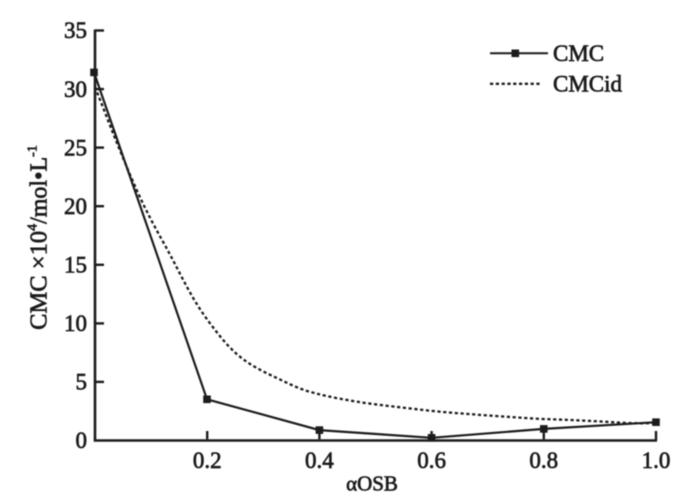  What do you see at coordinates (75, 265) in the screenshot?
I see `svg-text: 15` at bounding box center [75, 265].